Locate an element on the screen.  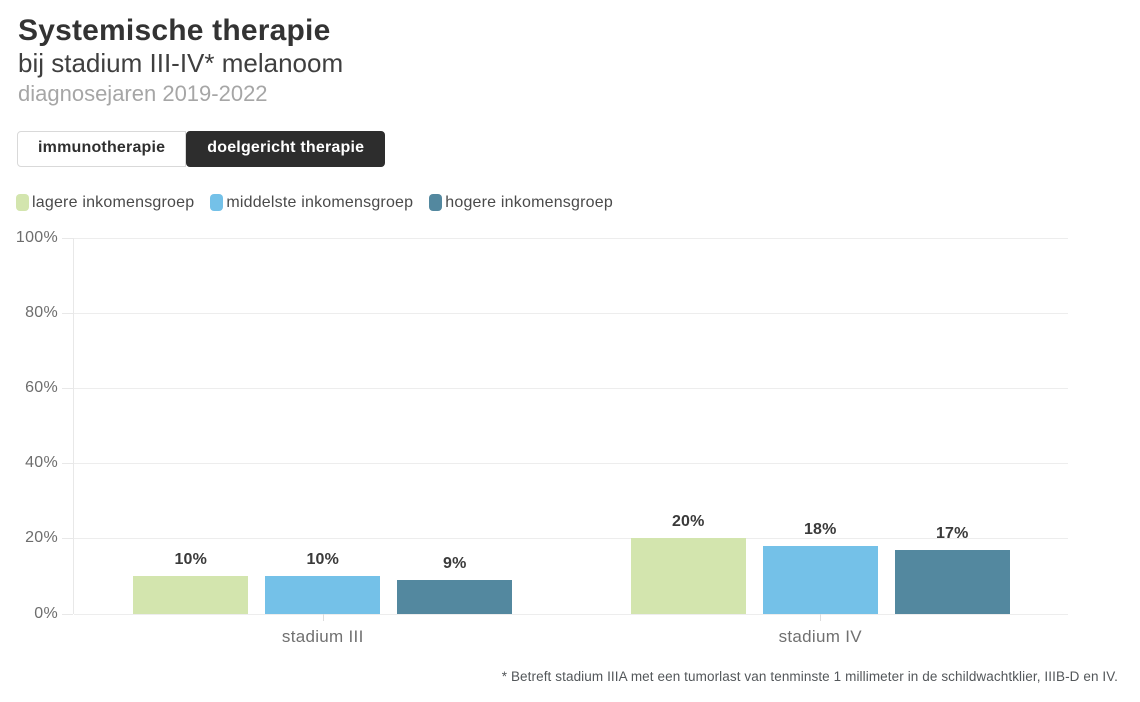
x-axis-label-stadium-IV: stadium IV is located at coordinates (820, 636).